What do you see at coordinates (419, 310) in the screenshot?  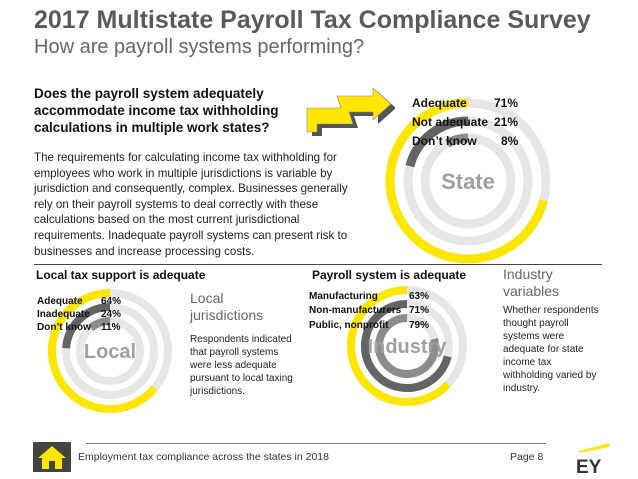 I see `industry-legend-non-manufacturers-value: 71%` at bounding box center [419, 310].